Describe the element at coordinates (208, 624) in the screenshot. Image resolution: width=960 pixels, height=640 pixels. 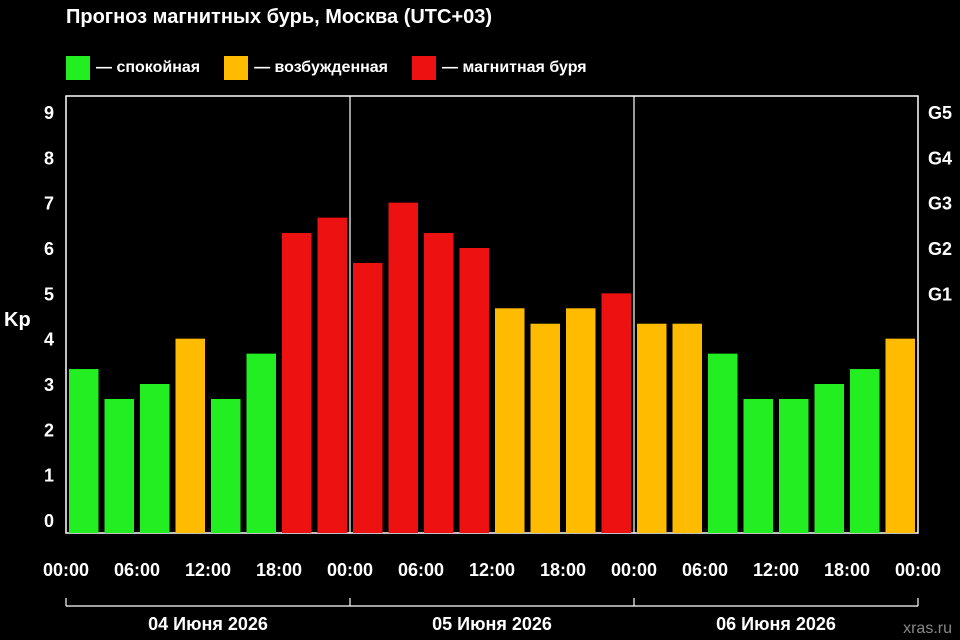
I see `day-label-0: 04 Июня 2026` at that location.